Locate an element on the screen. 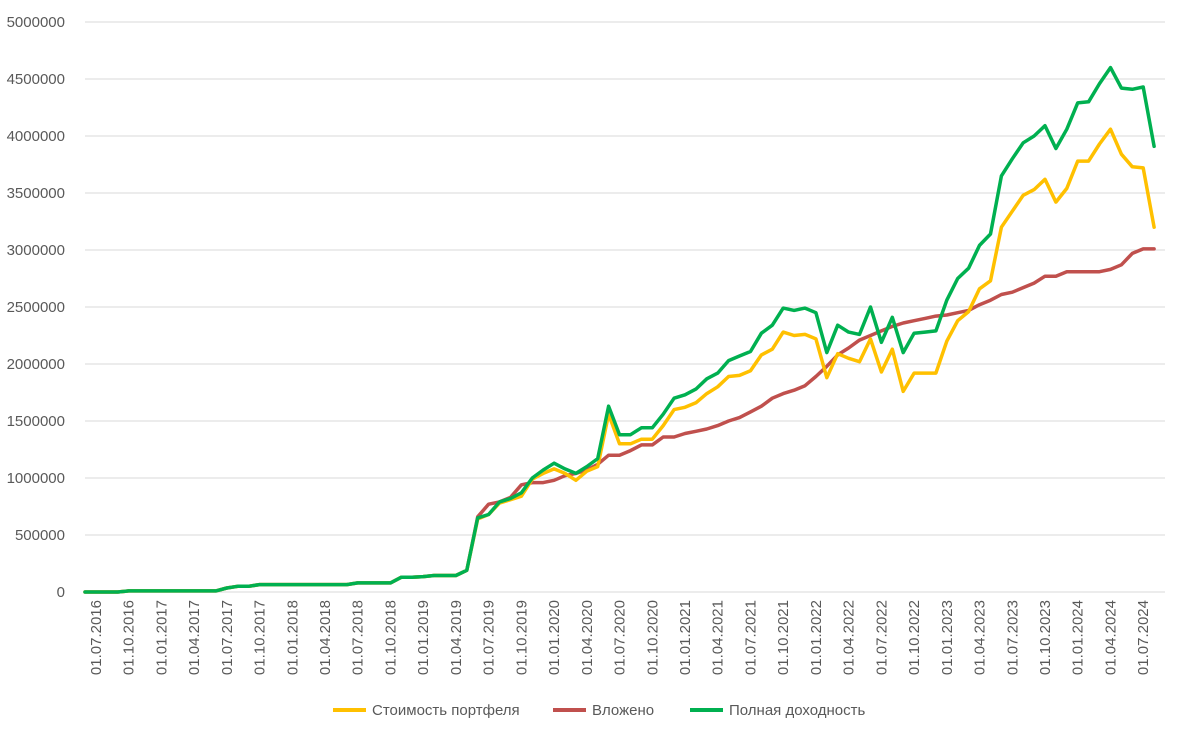 Image resolution: width=1200 pixels, height=738 pixels. x-tick-label: 01.10.2020 is located at coordinates (652, 637).